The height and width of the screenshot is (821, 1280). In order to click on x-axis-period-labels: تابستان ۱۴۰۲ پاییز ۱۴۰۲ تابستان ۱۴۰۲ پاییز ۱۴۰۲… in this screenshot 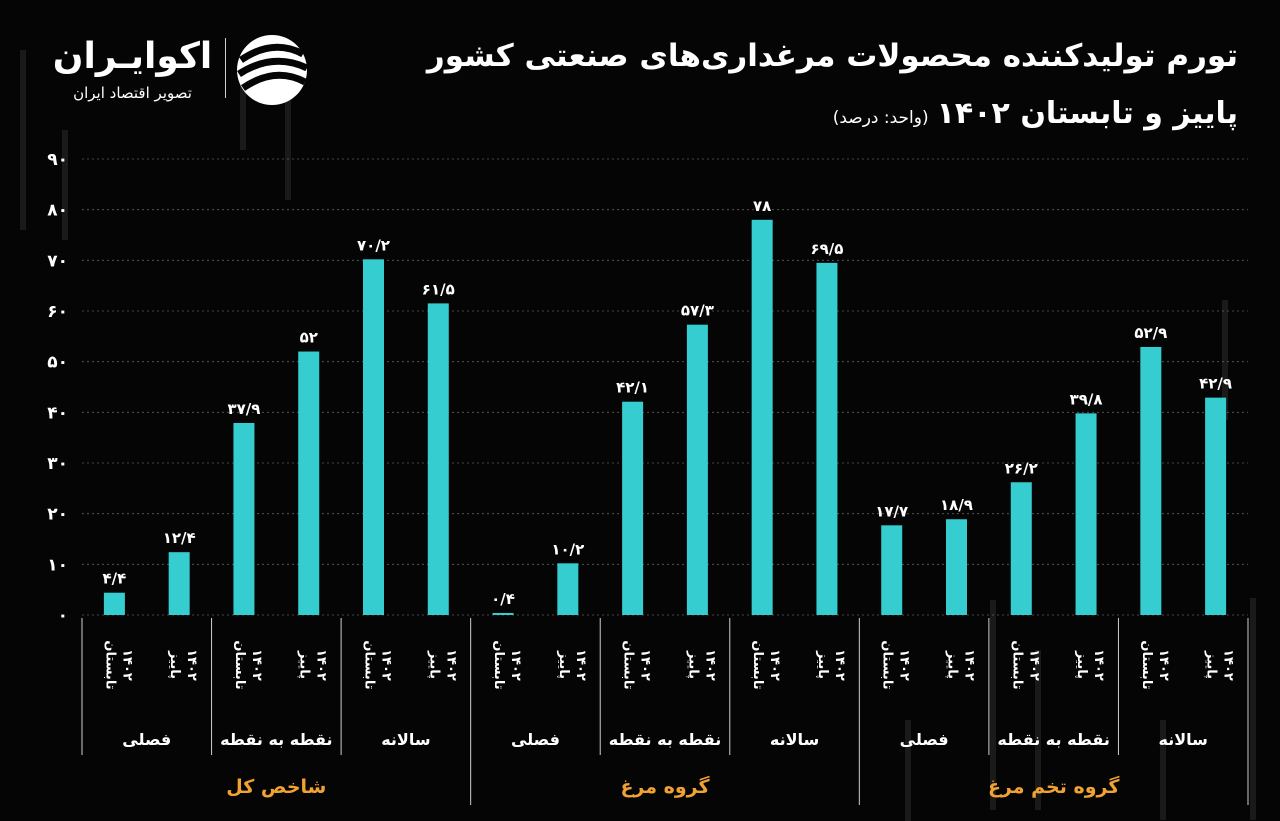, I will do `click(668, 664)`.